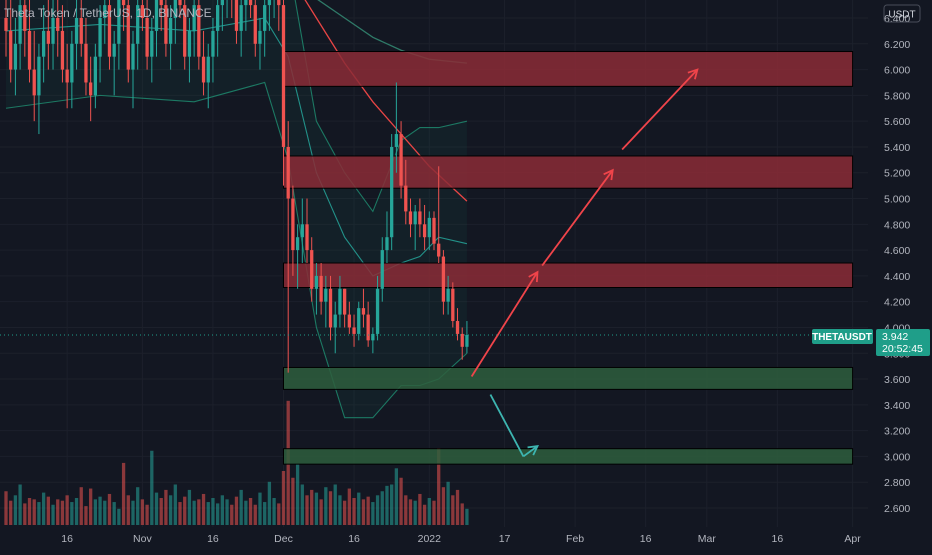 Image resolution: width=932 pixels, height=555 pixels. I want to click on price-tick-label: 5.400, so click(897, 148).